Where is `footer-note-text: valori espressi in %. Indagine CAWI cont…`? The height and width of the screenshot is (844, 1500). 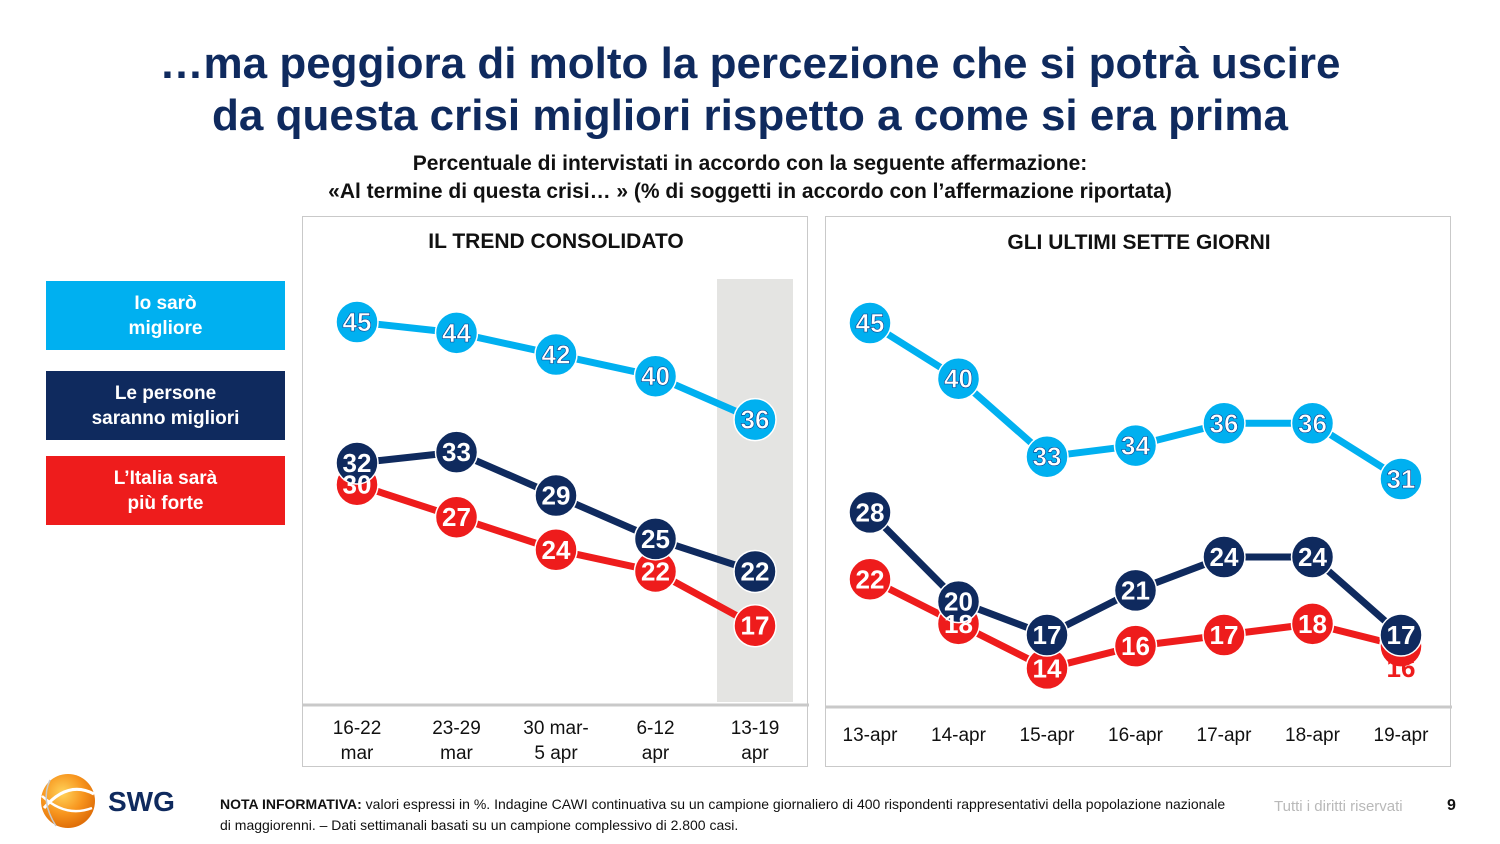 footer-note-text: valori espressi in %. Indagine CAWI cont… is located at coordinates (723, 814).